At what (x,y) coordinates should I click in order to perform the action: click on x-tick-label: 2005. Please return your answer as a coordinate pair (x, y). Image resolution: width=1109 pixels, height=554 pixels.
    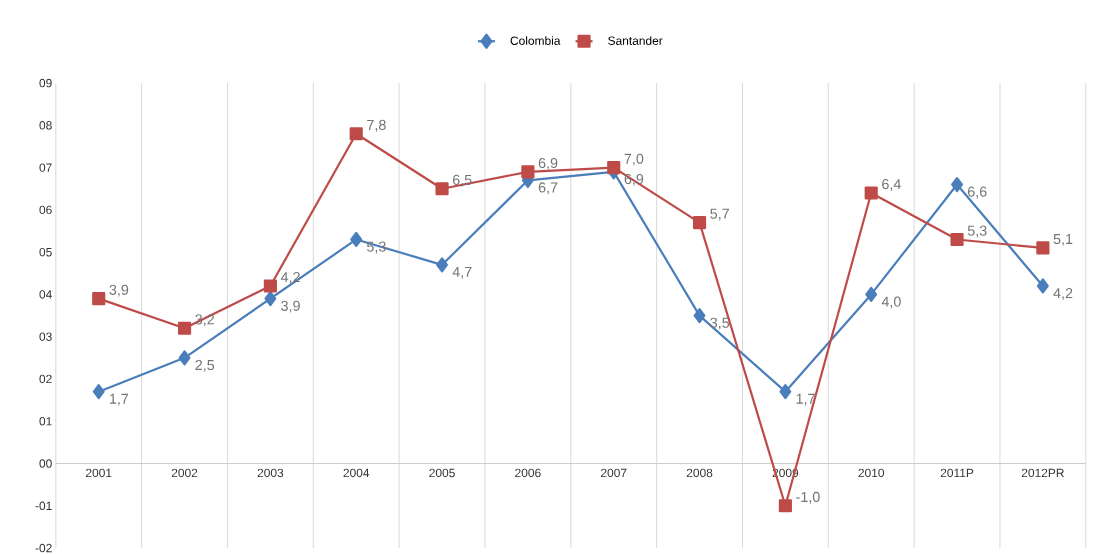
    Looking at the image, I should click on (442, 473).